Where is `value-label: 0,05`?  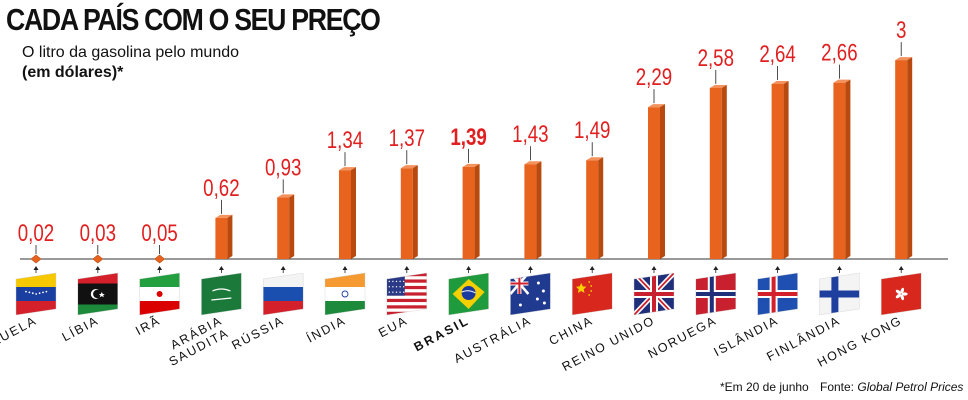
value-label: 0,05 is located at coordinates (159, 233).